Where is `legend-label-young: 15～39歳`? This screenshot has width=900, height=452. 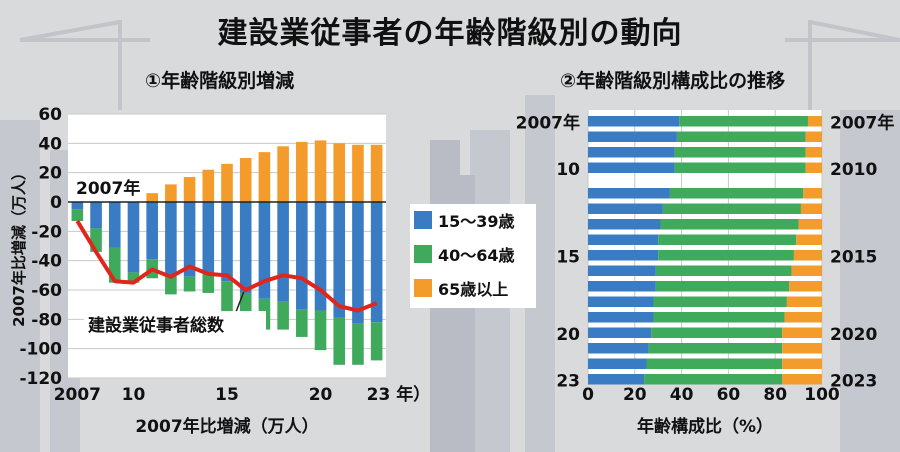
legend-label-young: 15～39歳 is located at coordinates (476, 221).